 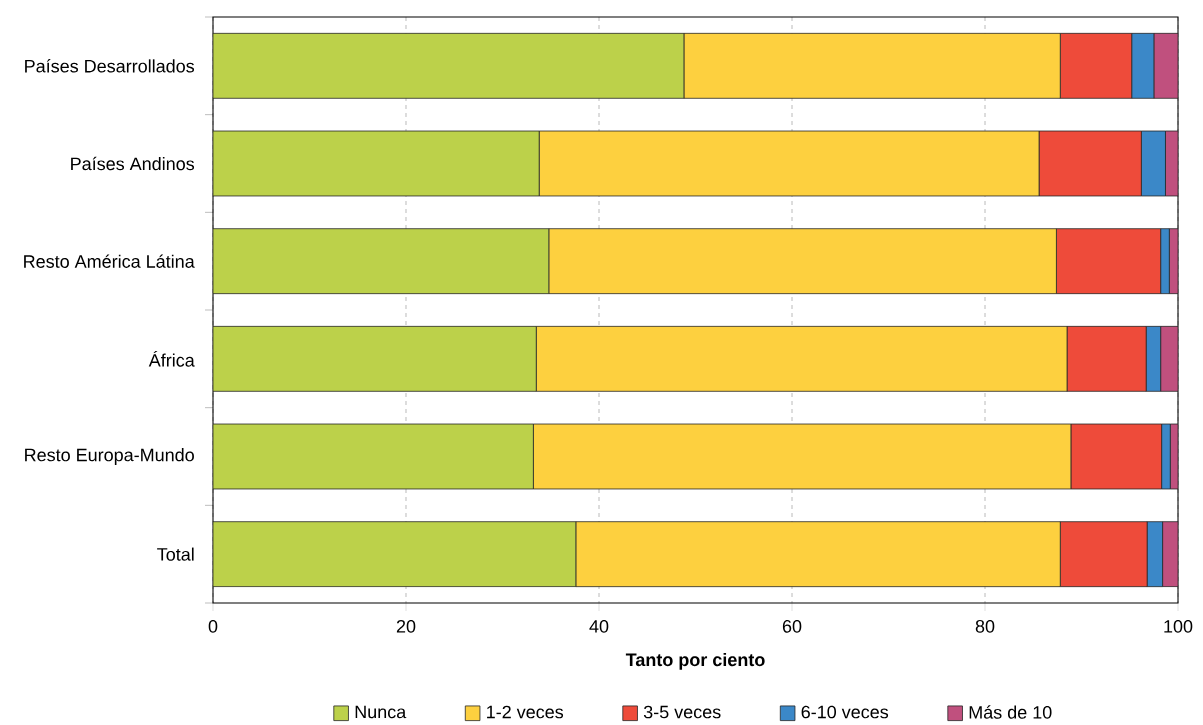 I want to click on y-tick-label: Resto Europa-Mundo, so click(x=109, y=456).